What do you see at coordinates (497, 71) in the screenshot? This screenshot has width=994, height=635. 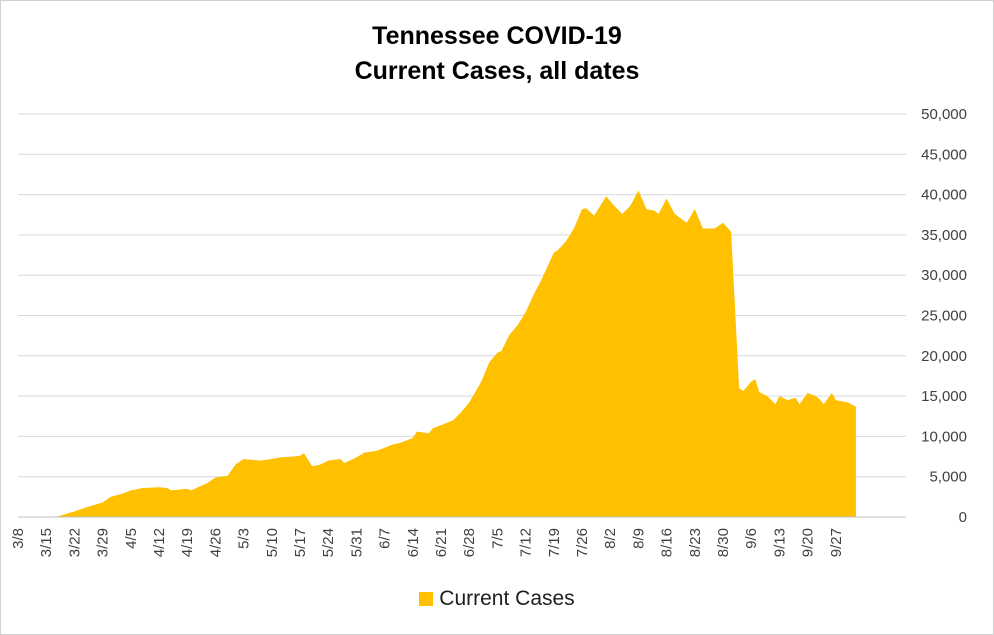 I see `chart-title-line2: Current Cases, all dates` at bounding box center [497, 71].